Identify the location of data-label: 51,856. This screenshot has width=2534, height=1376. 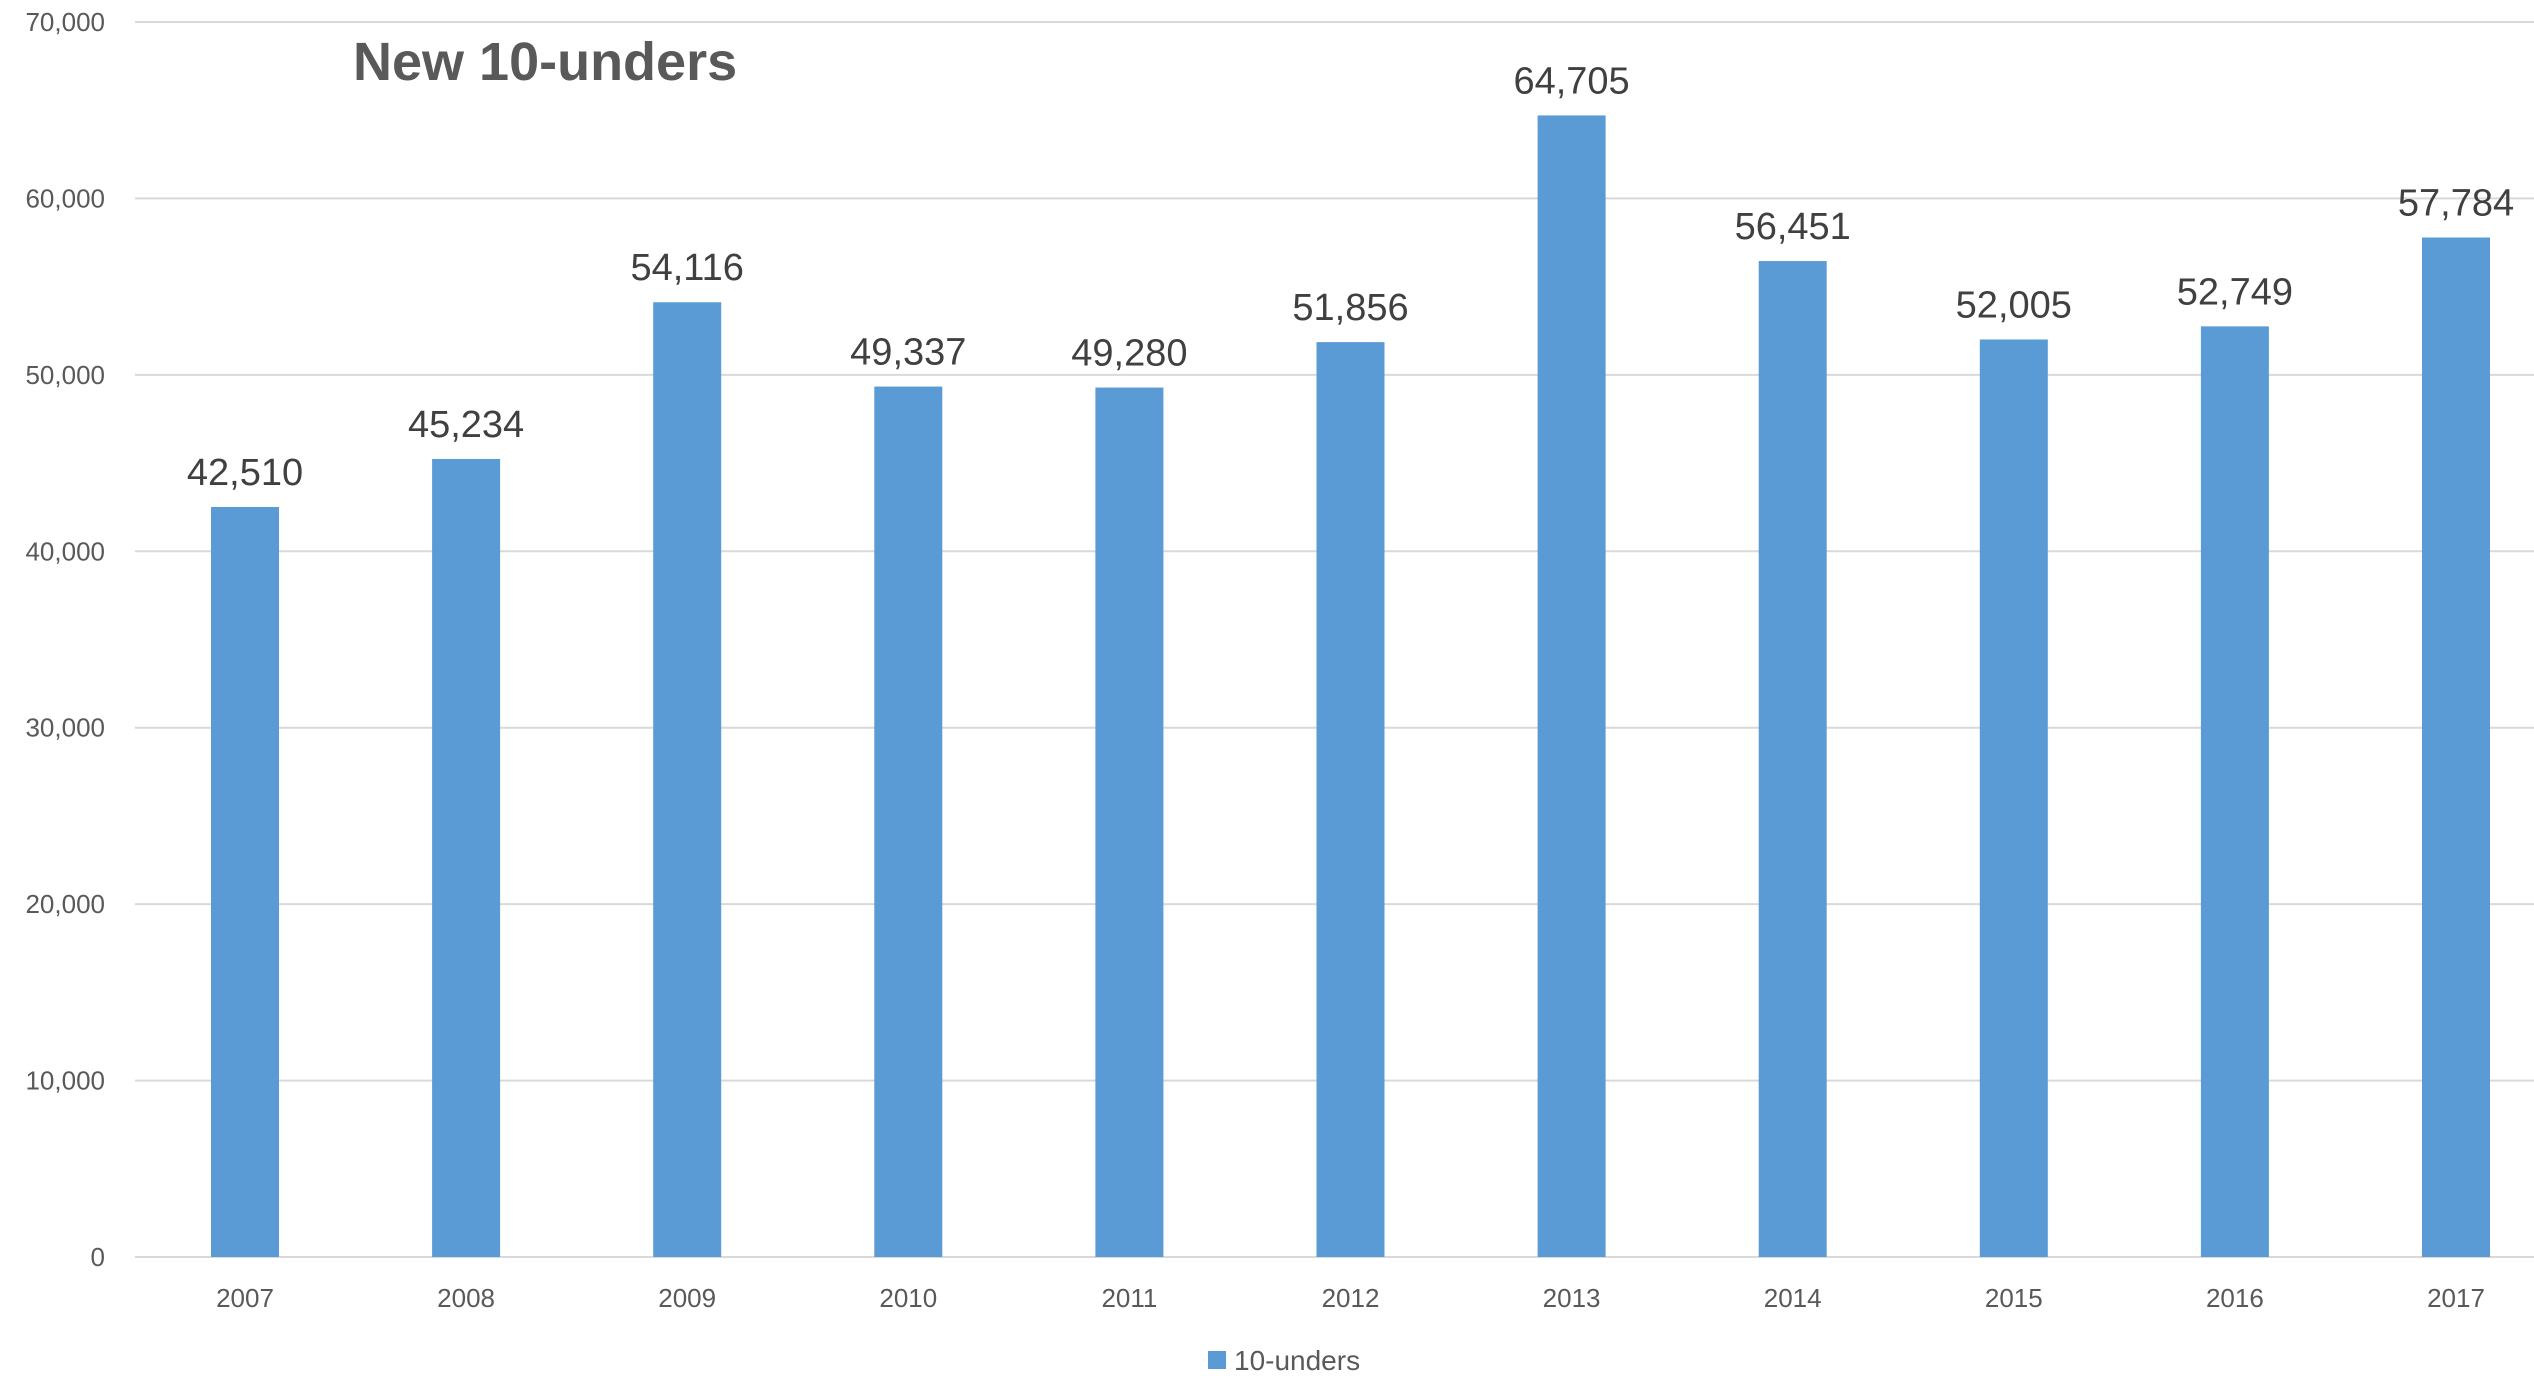
(1350, 308).